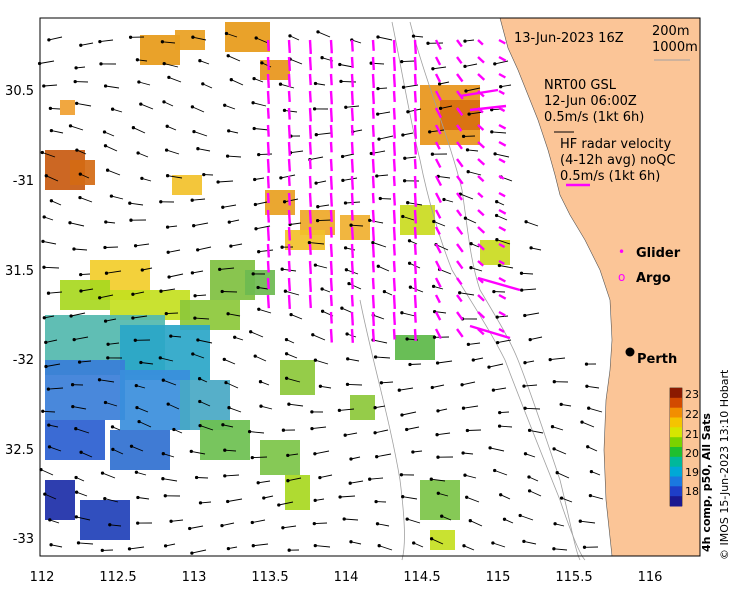 Image resolution: width=740 pixels, height=592 pixels. I want to click on x-tick-label: 115.5, so click(574, 577).